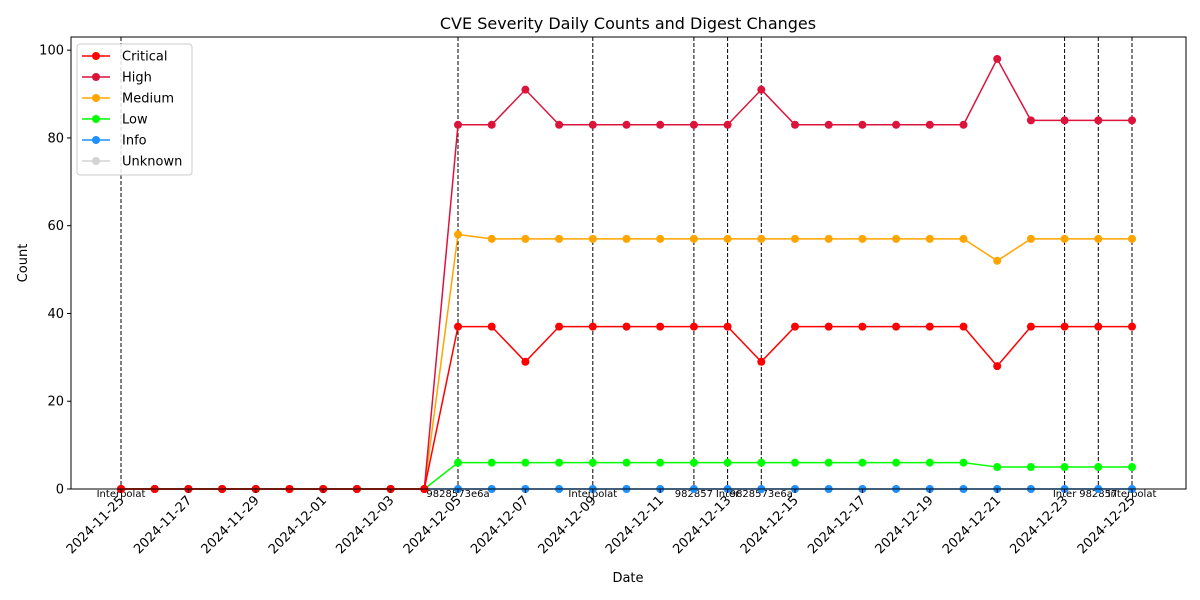 The width and height of the screenshot is (1200, 600). Describe the element at coordinates (135, 120) in the screenshot. I see `legend-label-low: Low` at that location.